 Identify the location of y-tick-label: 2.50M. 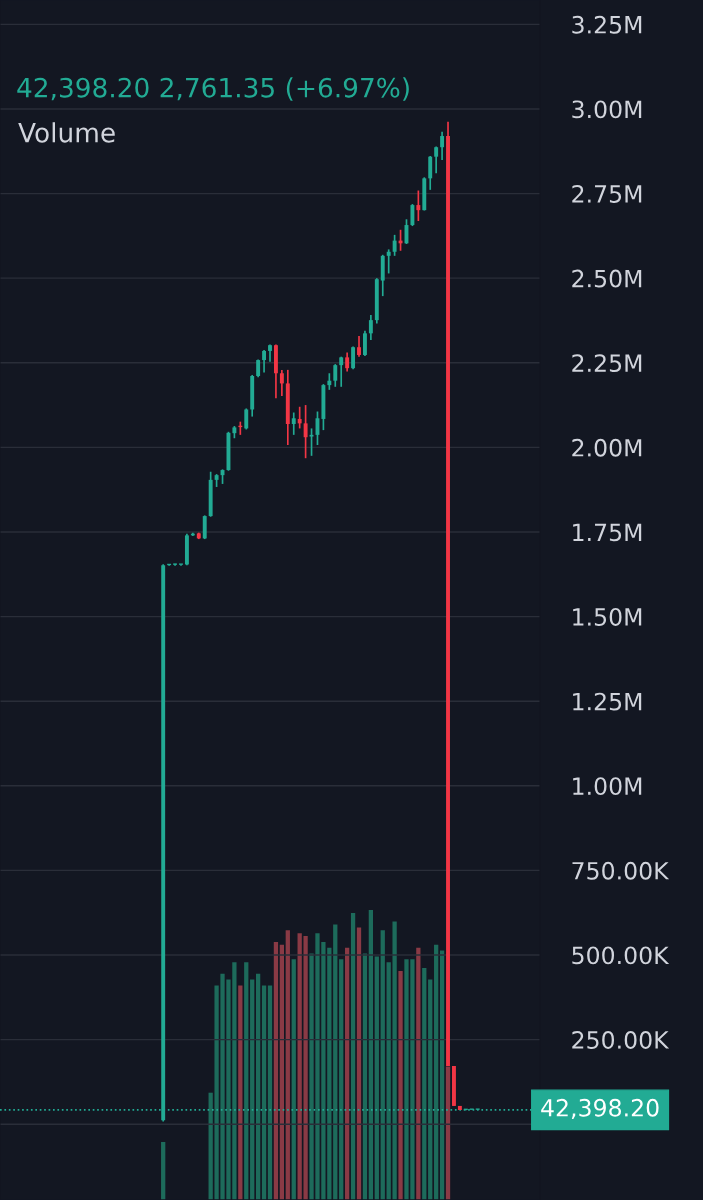
(607, 278).